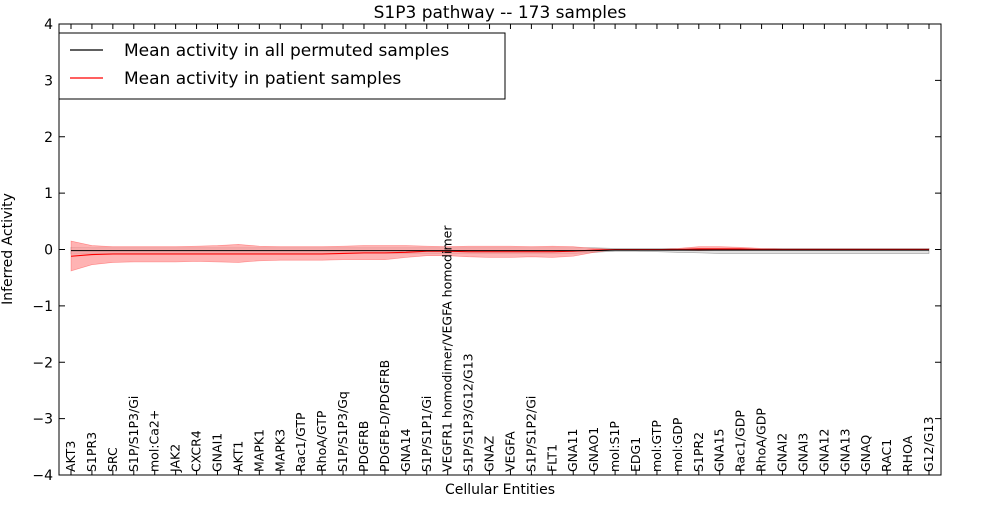 This screenshot has width=1000, height=505. What do you see at coordinates (593, 449) in the screenshot?
I see `x-tick-label: GNAO1` at bounding box center [593, 449].